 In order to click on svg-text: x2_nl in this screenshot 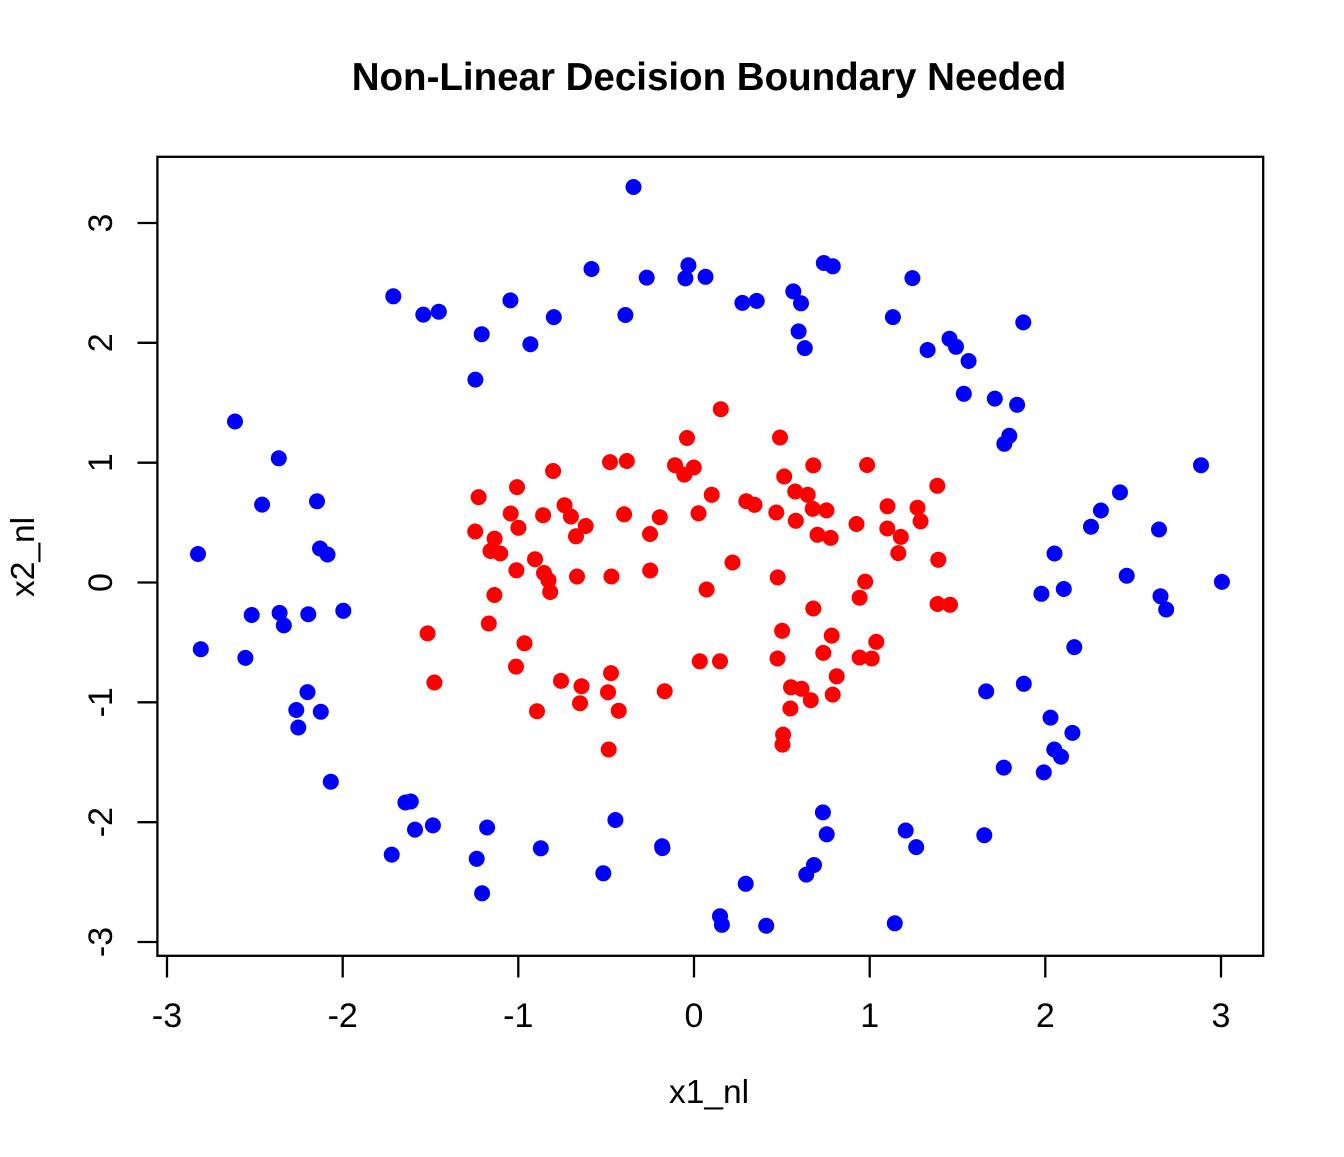, I will do `click(23, 557)`.